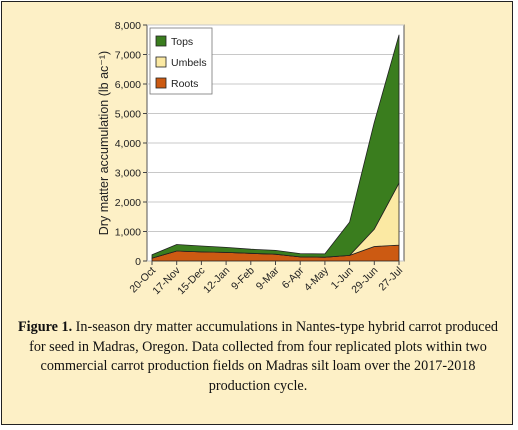 This screenshot has width=518, height=430. I want to click on y-tick-label: 7,000, so click(128, 56).